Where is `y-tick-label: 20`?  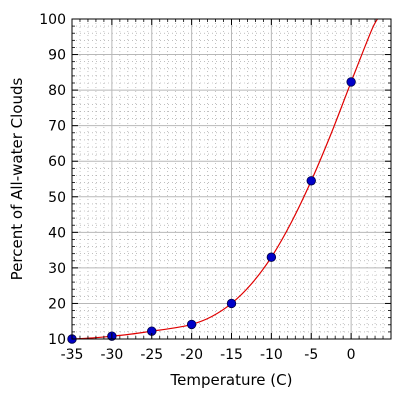 y-tick-label: 20 is located at coordinates (57, 304).